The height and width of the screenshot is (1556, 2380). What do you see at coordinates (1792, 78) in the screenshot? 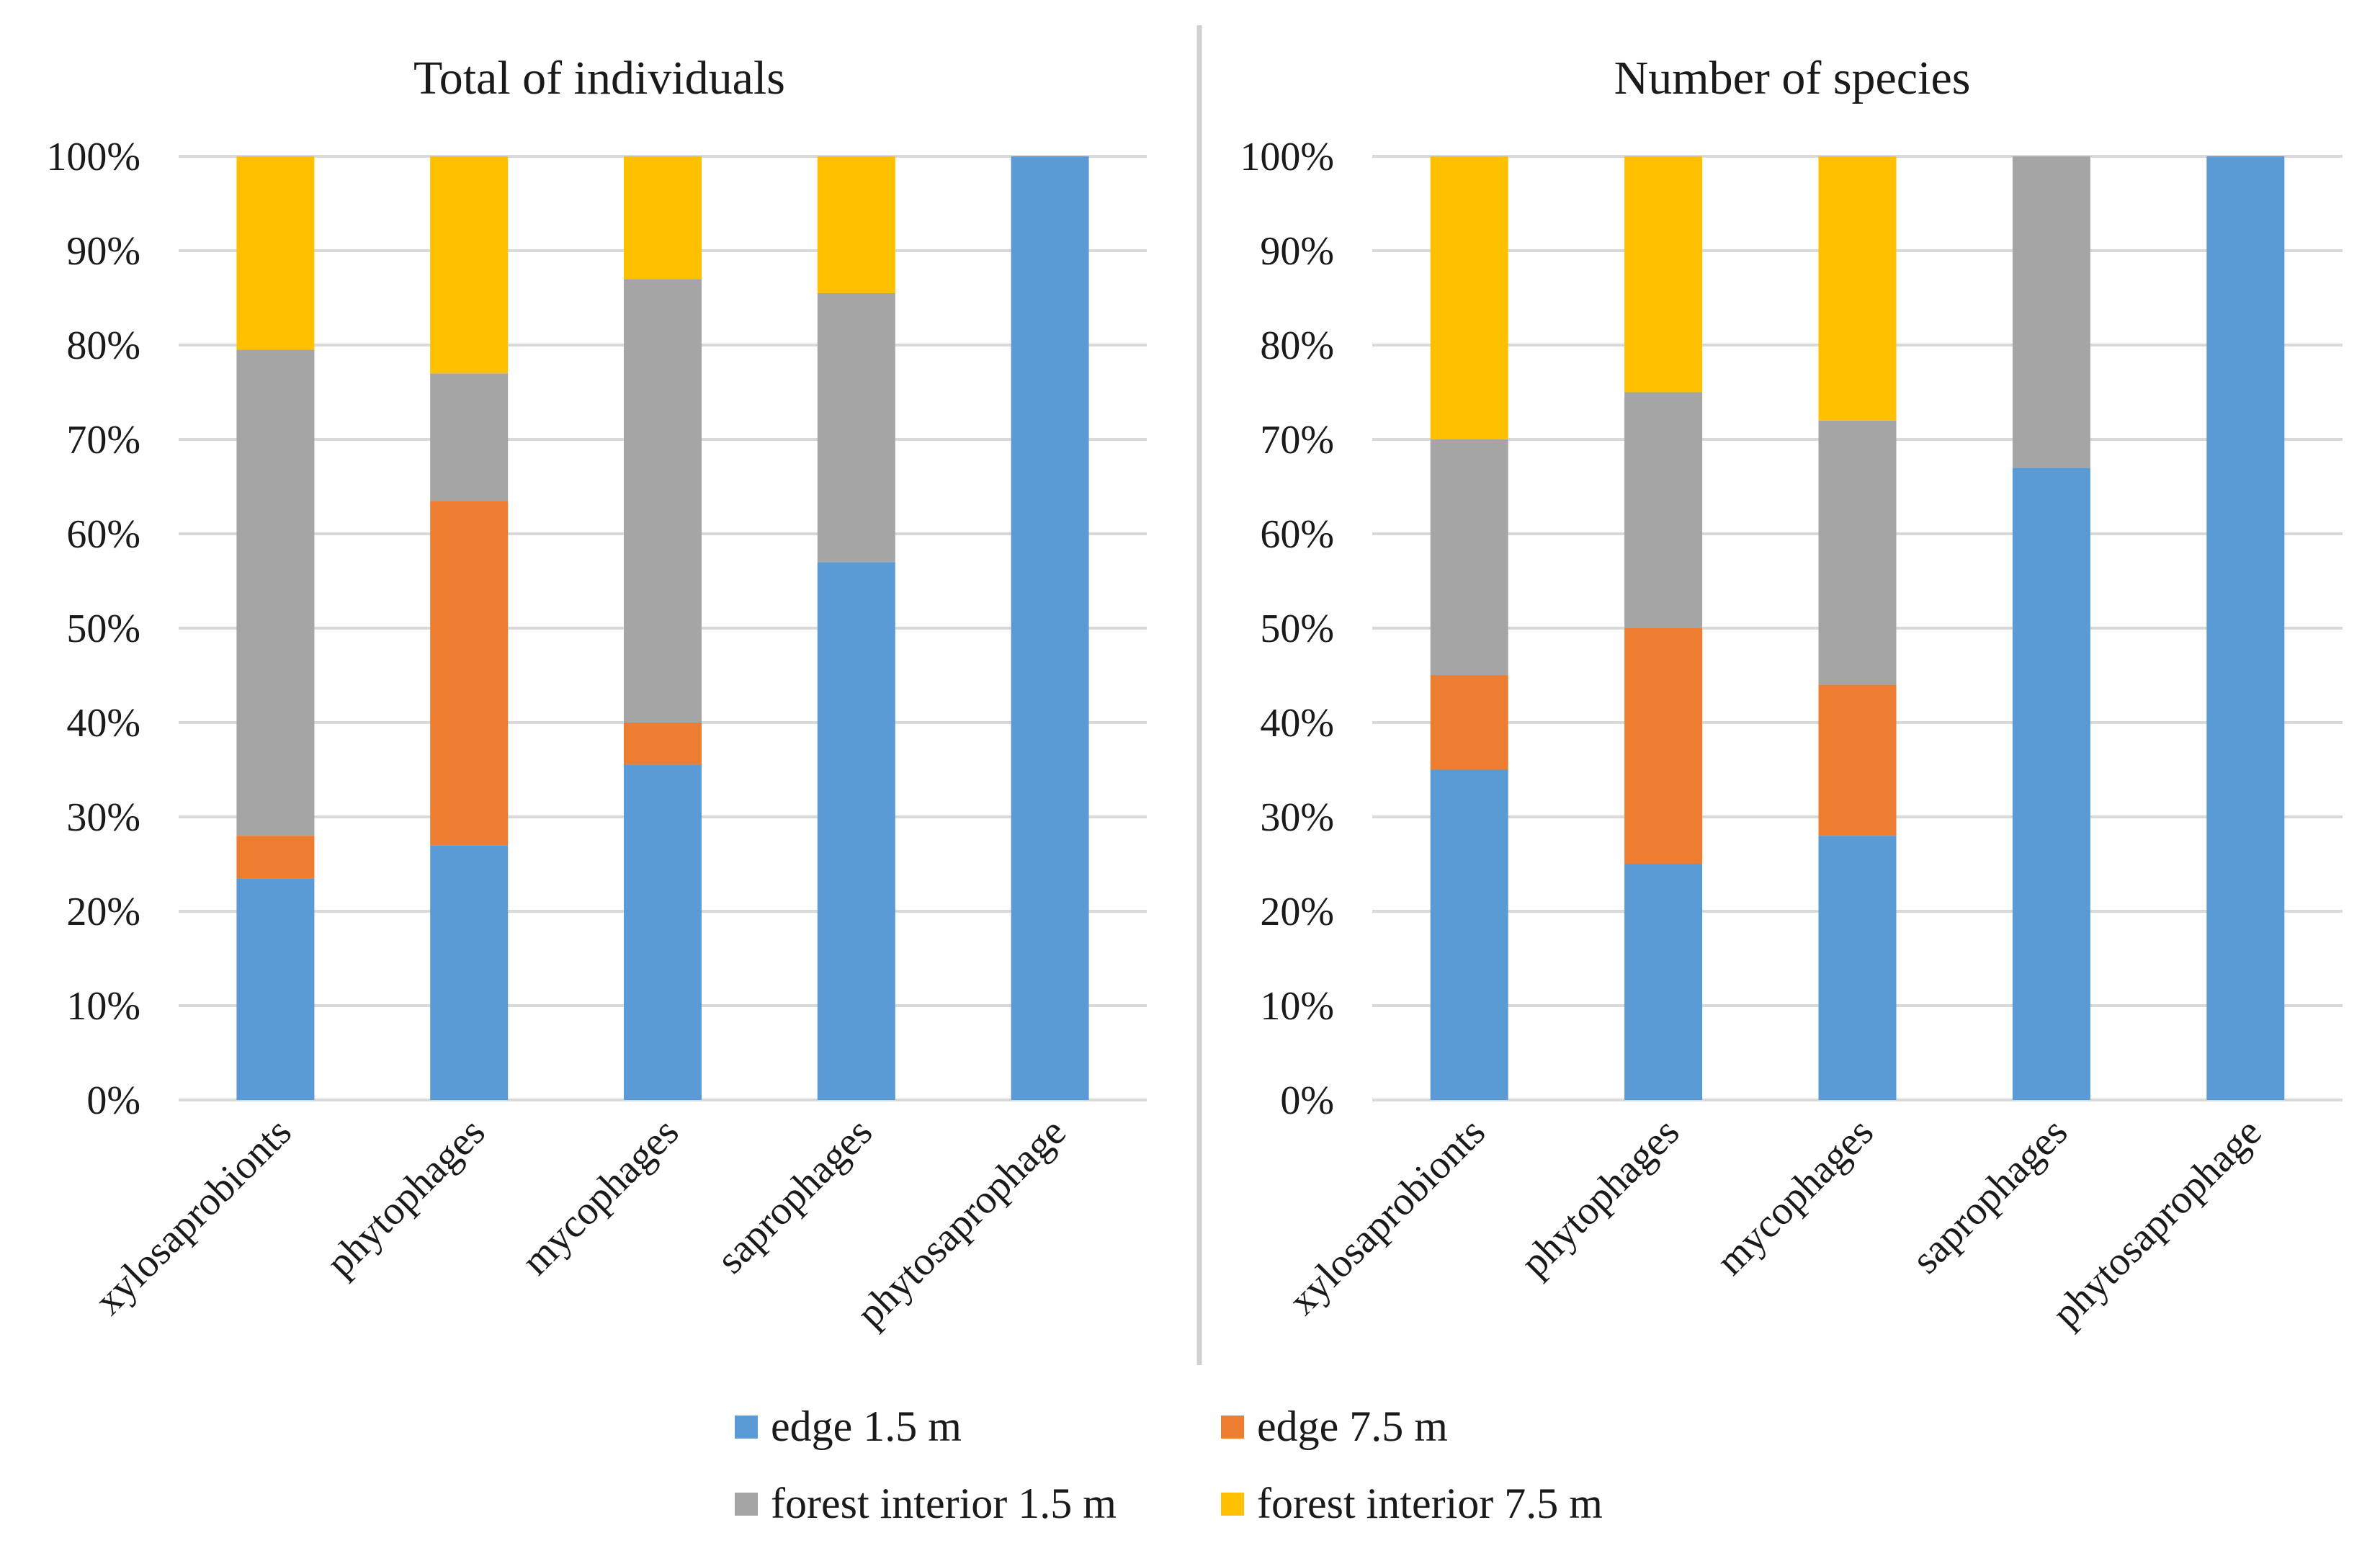
I see `chart-title: Number of species` at bounding box center [1792, 78].